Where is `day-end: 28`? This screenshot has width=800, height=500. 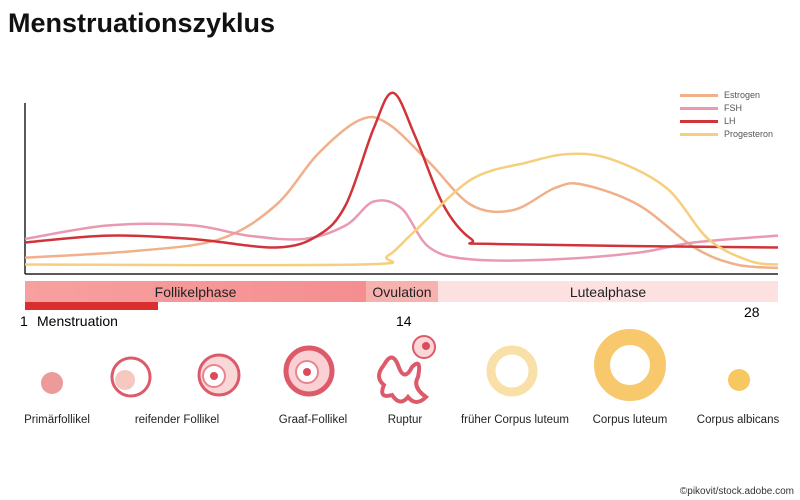 day-end: 28 is located at coordinates (752, 312).